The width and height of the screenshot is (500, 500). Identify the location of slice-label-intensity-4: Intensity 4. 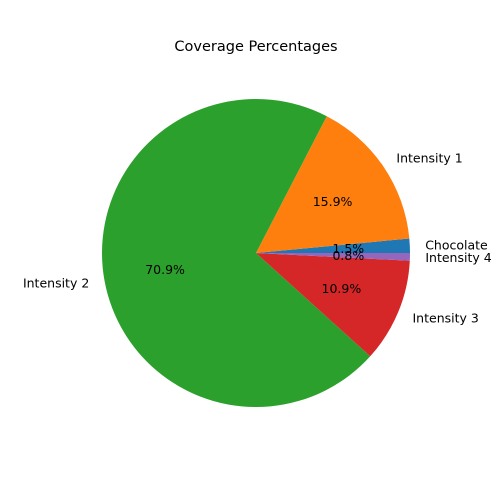
(458, 257).